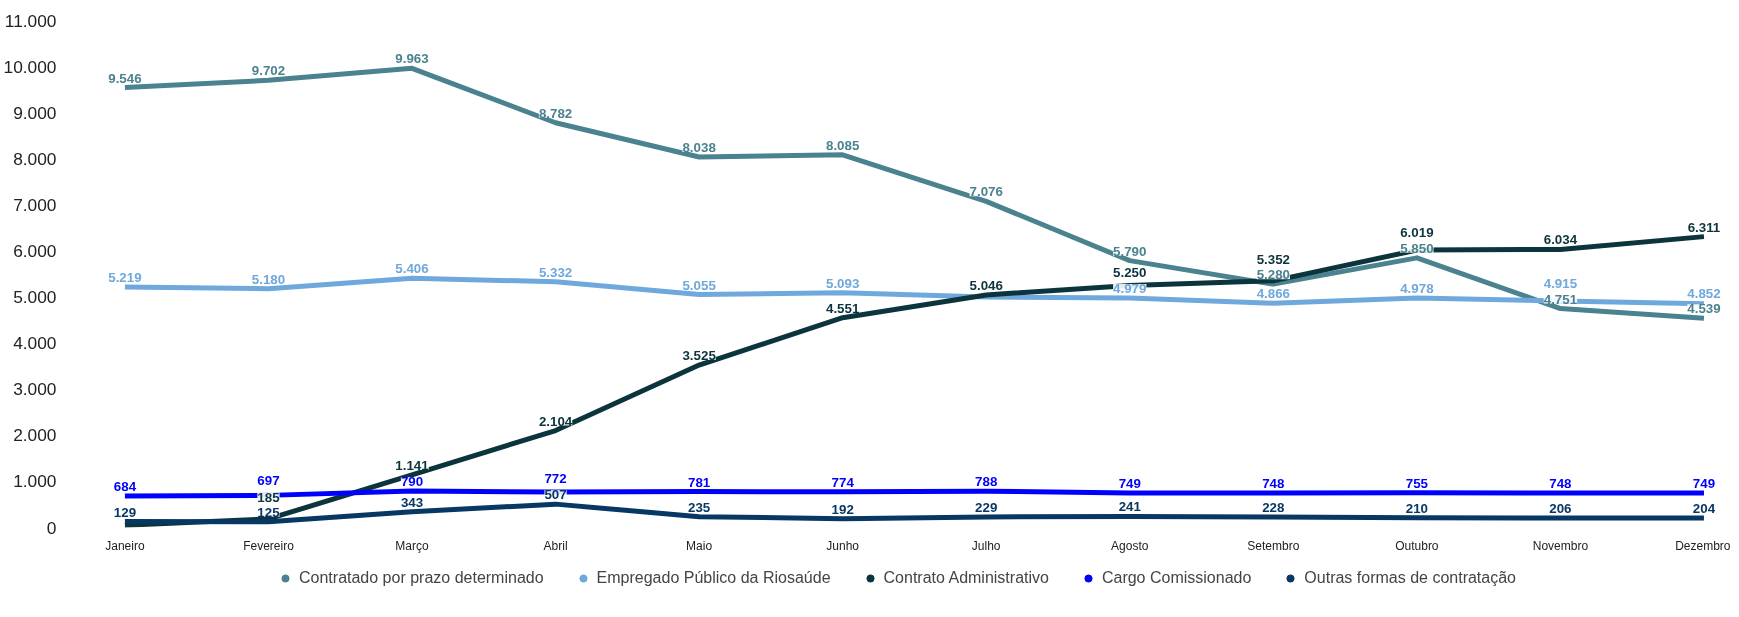 The width and height of the screenshot is (1739, 617). I want to click on data-label: 5.219, so click(125, 277).